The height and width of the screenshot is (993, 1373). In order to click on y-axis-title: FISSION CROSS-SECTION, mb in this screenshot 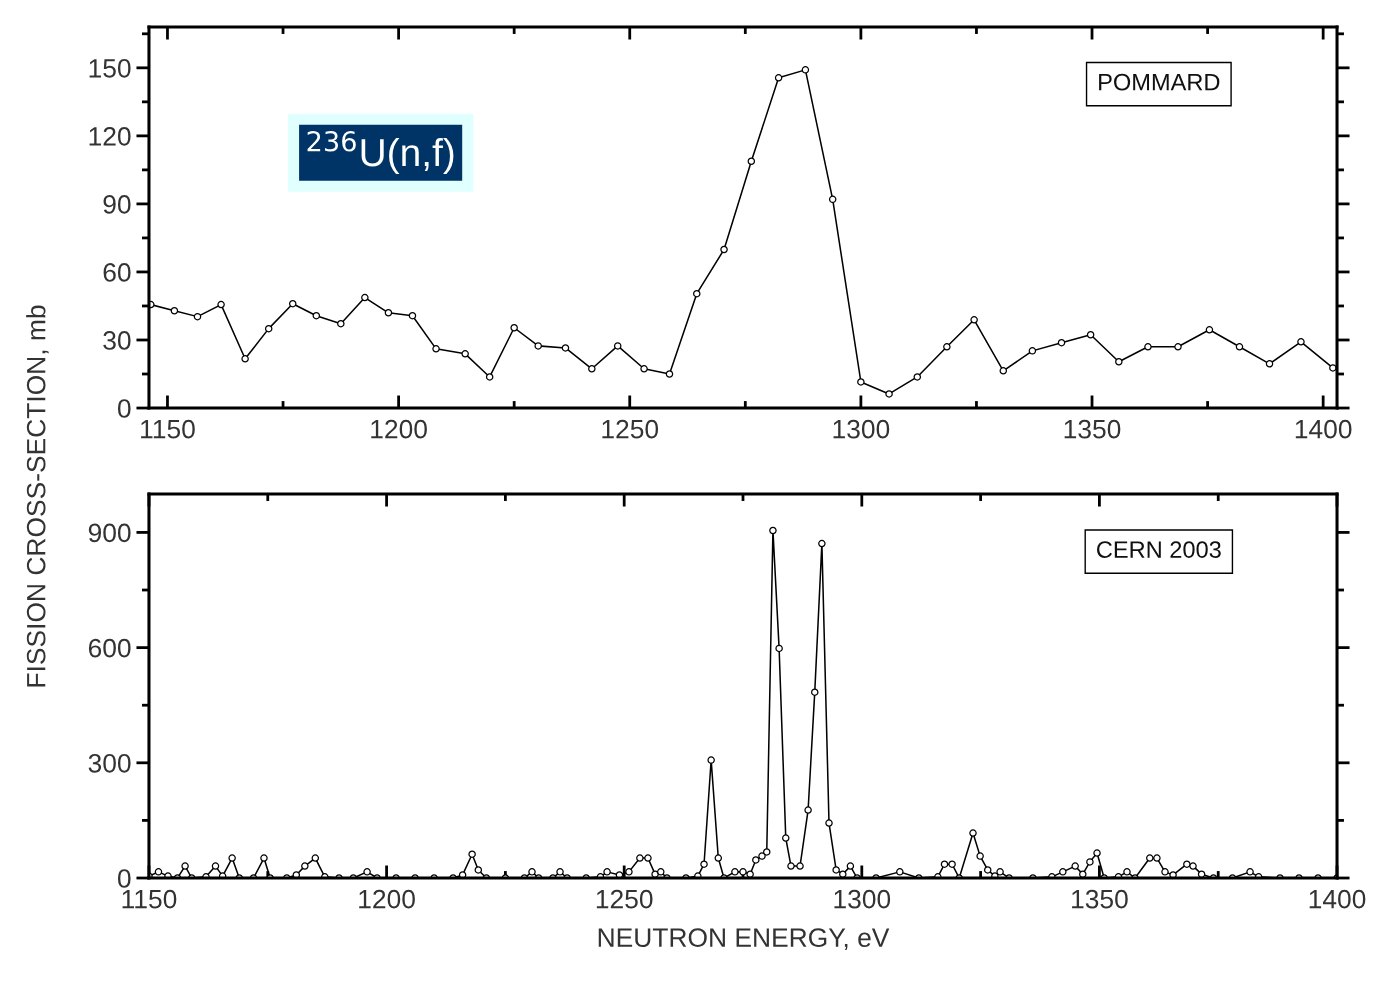, I will do `click(37, 496)`.